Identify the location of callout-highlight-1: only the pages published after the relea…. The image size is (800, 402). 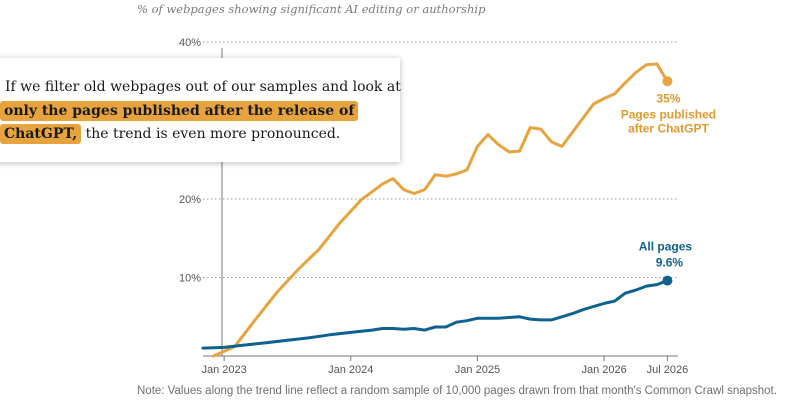
(179, 111).